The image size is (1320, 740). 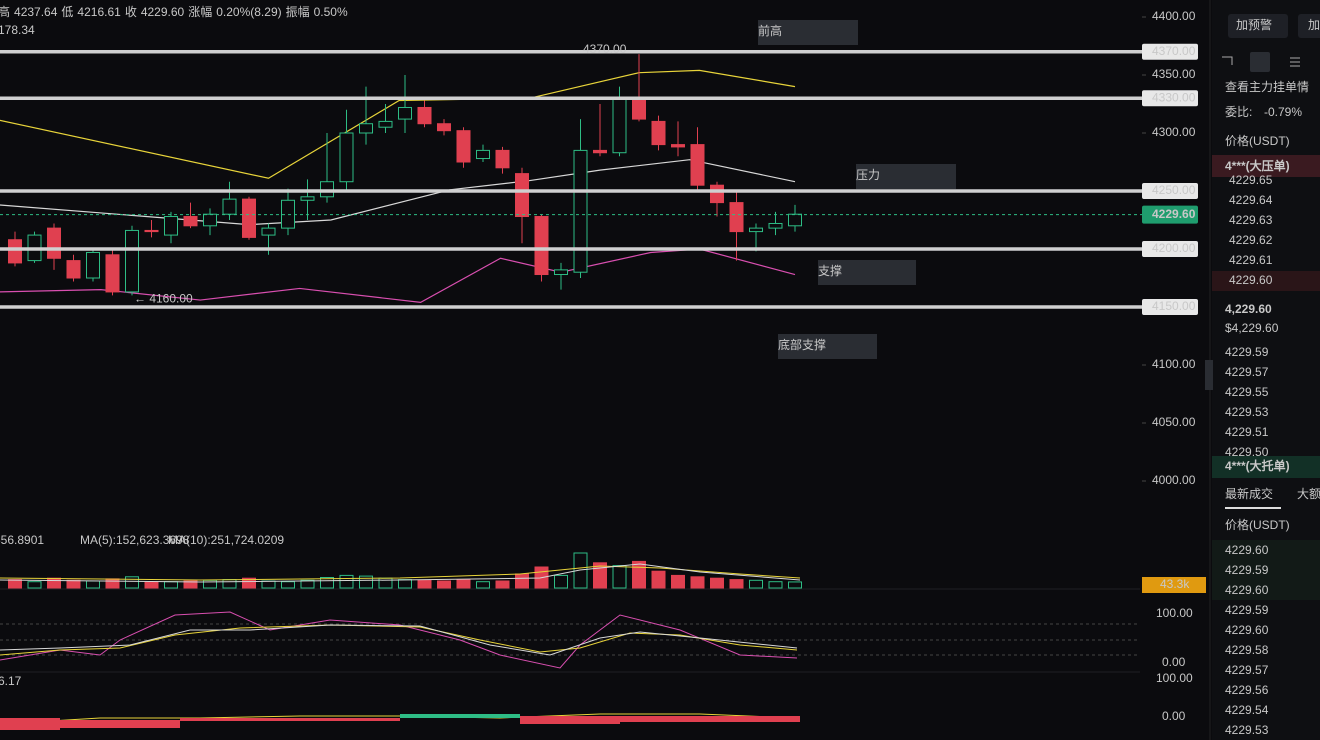 I want to click on header-item: 4237.64, so click(x=36, y=12).